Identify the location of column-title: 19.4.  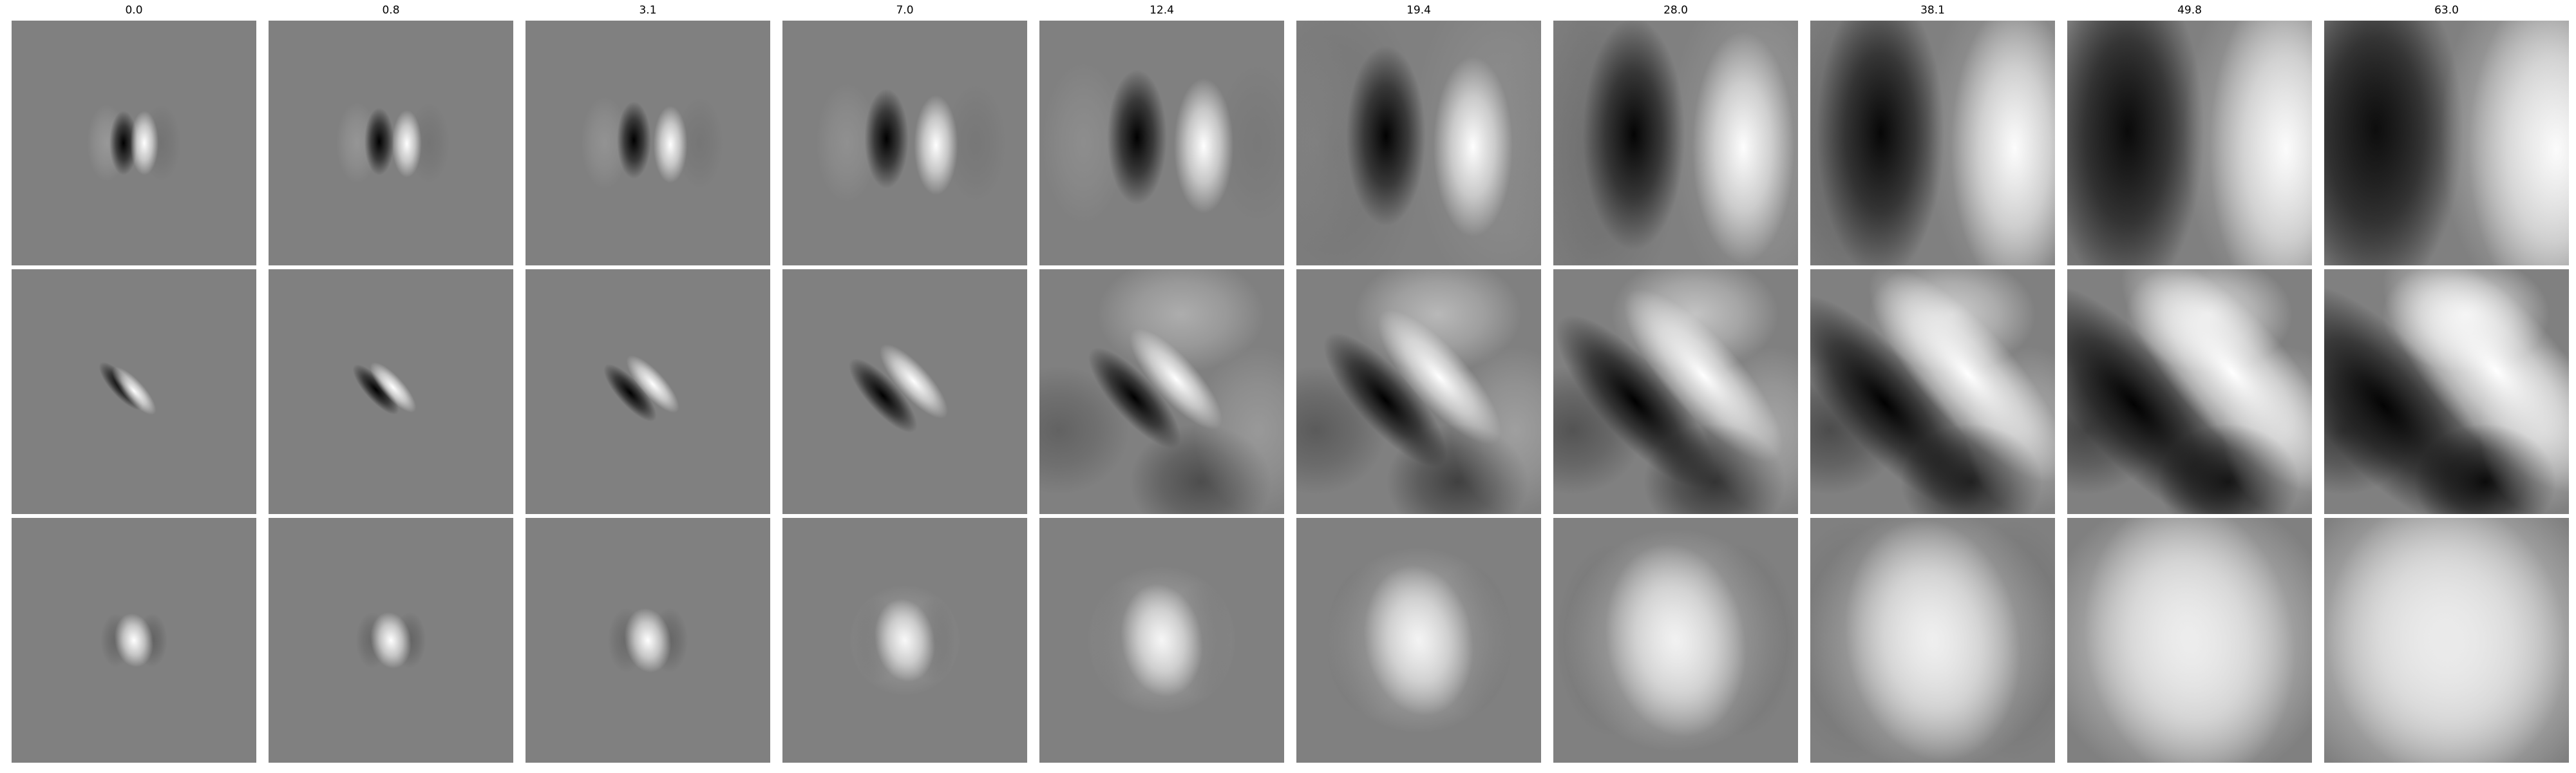
(1418, 10).